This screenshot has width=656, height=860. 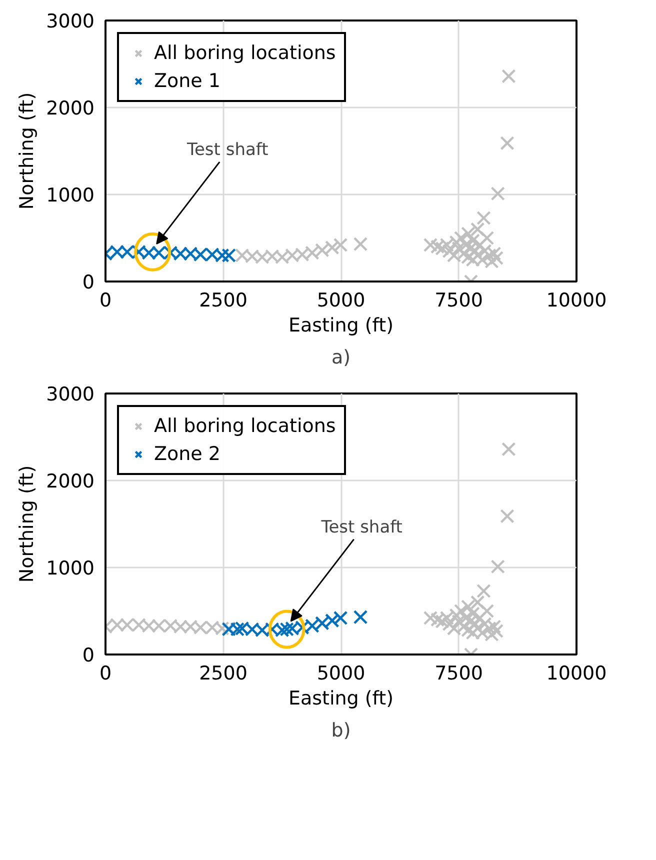 What do you see at coordinates (187, 81) in the screenshot?
I see `legend-label: Zone 1` at bounding box center [187, 81].